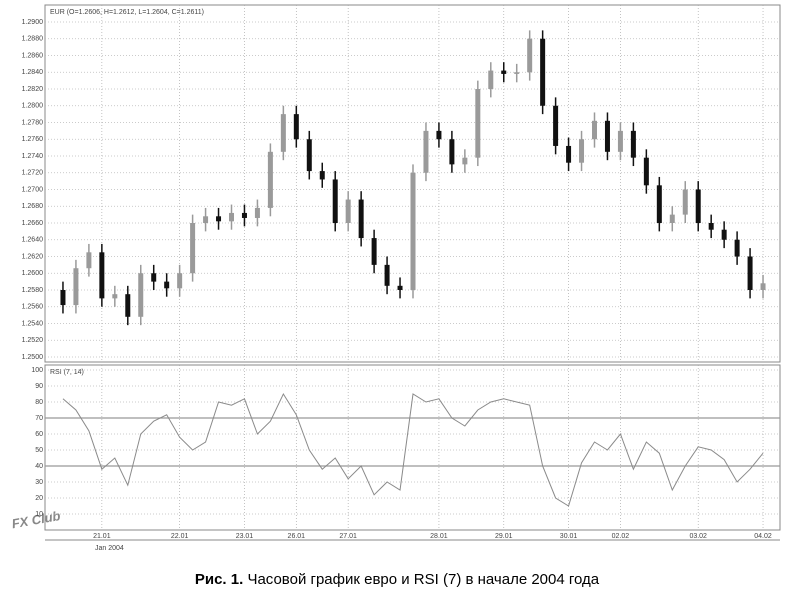 This screenshot has height=606, width=794. Describe the element at coordinates (763, 536) in the screenshot. I see `x-tick-label: 04.02` at that location.